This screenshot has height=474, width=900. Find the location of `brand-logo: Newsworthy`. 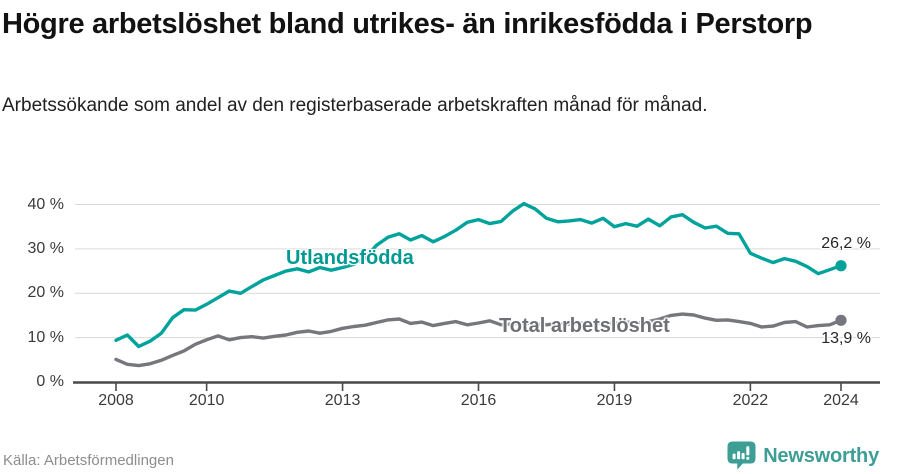

brand-logo: Newsworthy is located at coordinates (803, 456).